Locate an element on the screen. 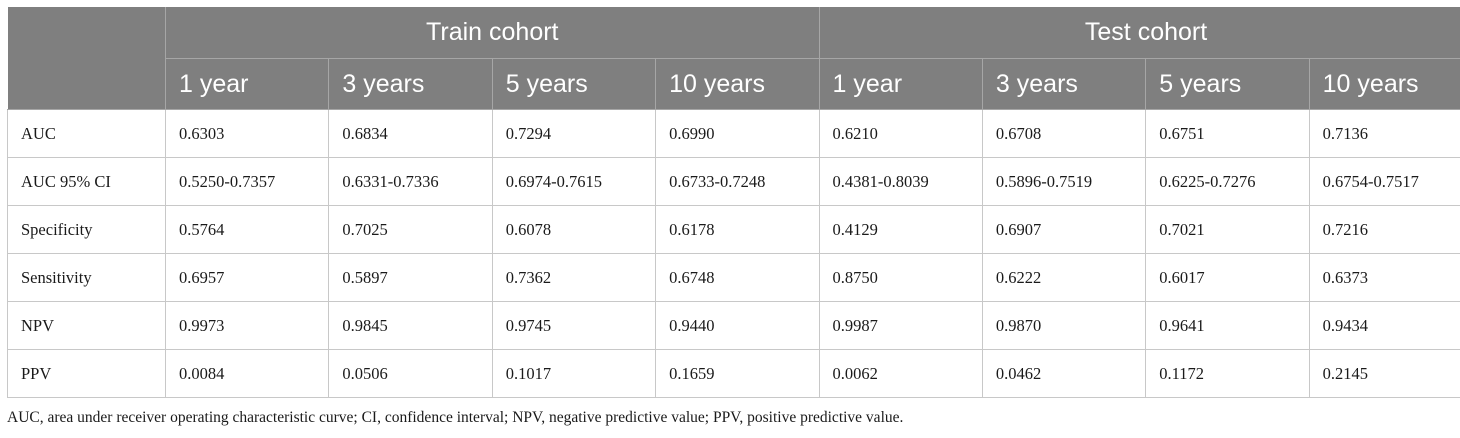 The height and width of the screenshot is (438, 1460). train-cohort-header: Train cohort is located at coordinates (492, 33).